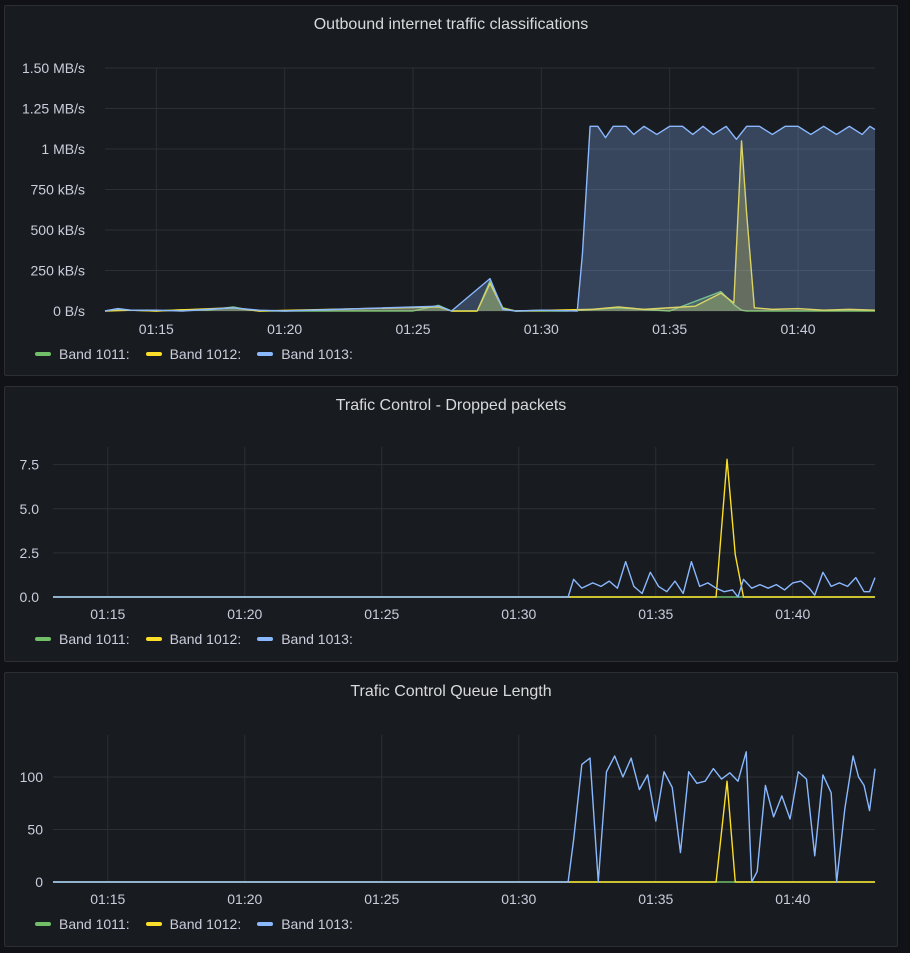  I want to click on y-tick-label: 7.5, so click(30, 465).